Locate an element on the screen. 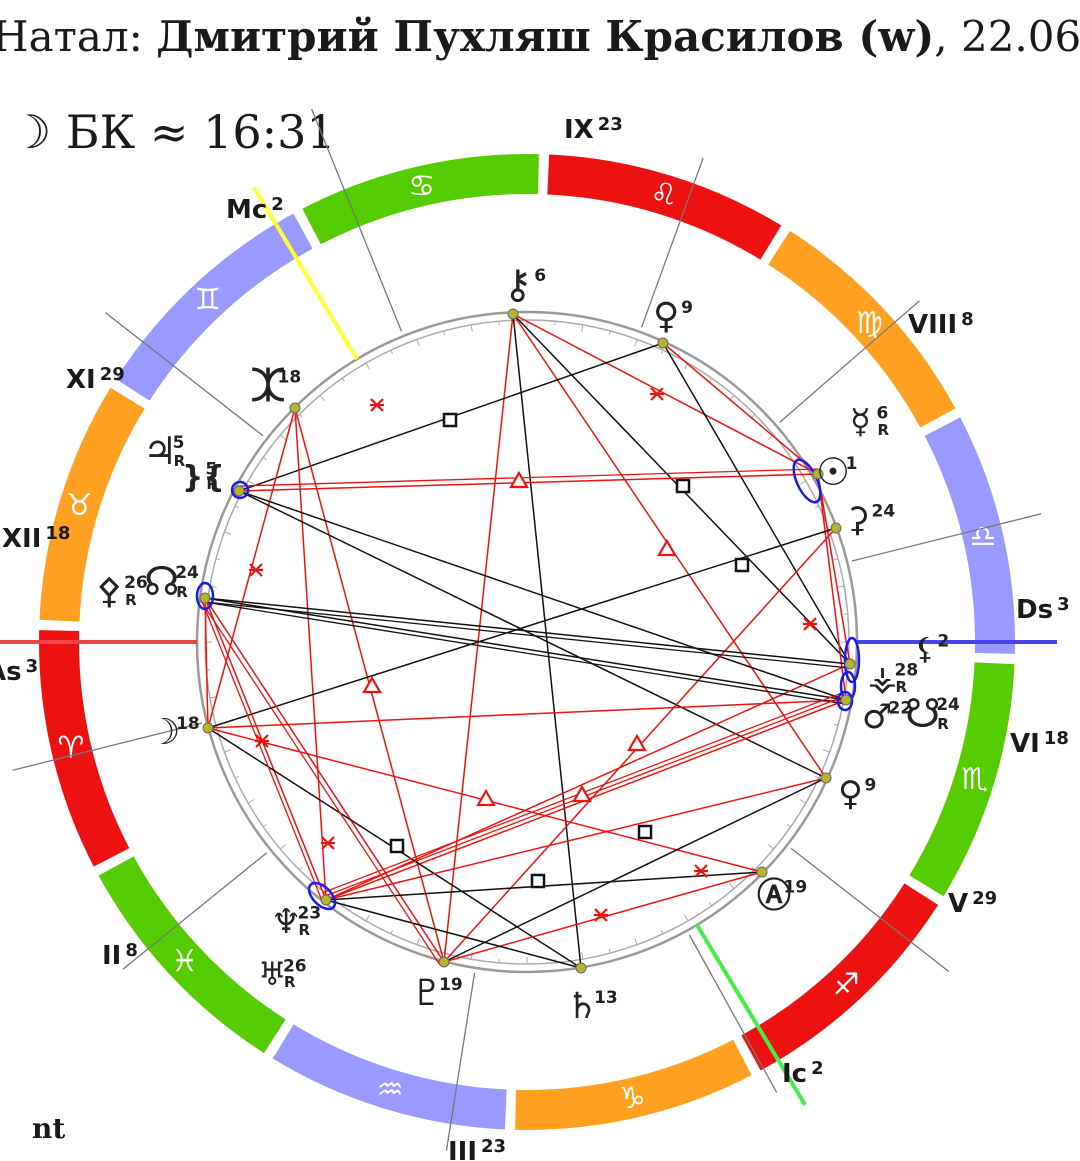 The height and width of the screenshot is (1161, 1080). chiron-icon: ⚷ 6 is located at coordinates (524, 285).